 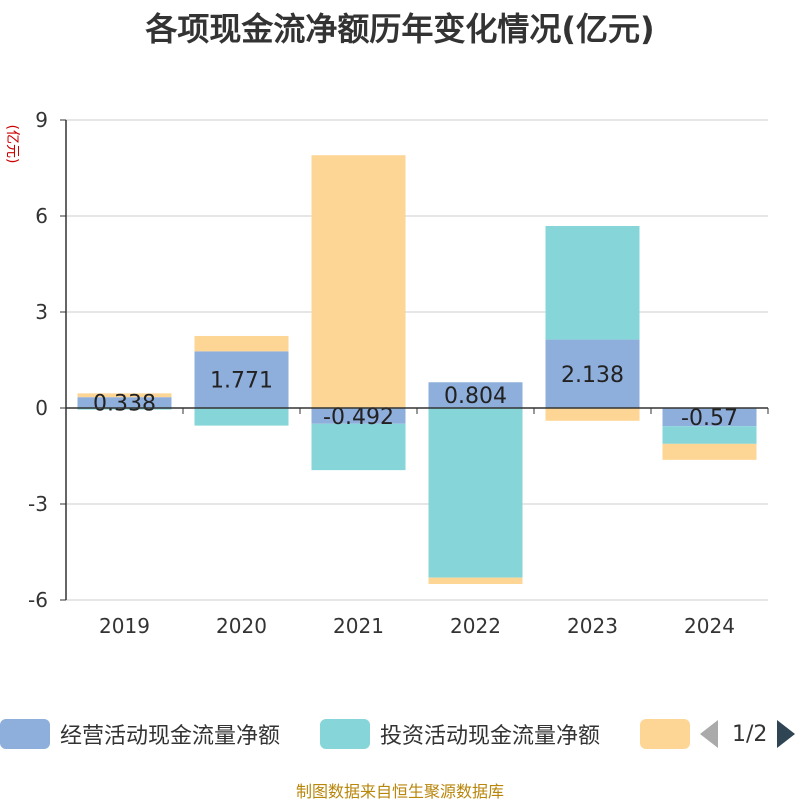 What do you see at coordinates (25, 734) in the screenshot?
I see `legend-swatch-operating` at bounding box center [25, 734].